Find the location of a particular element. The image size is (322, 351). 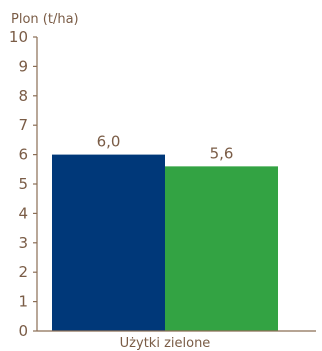

x-axis: Użytki zielone is located at coordinates (176, 340).